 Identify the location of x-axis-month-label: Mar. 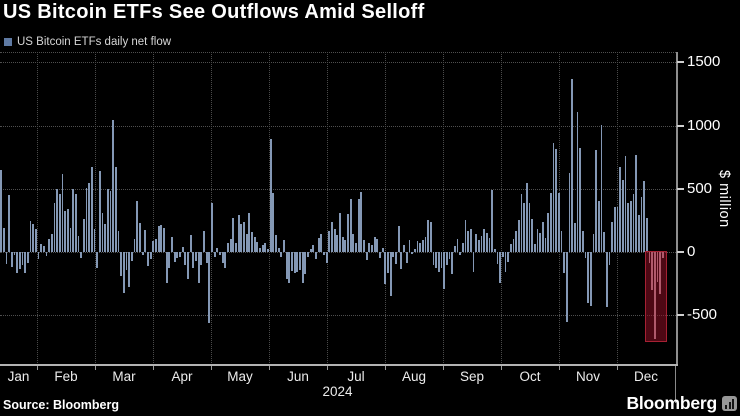
(124, 376).